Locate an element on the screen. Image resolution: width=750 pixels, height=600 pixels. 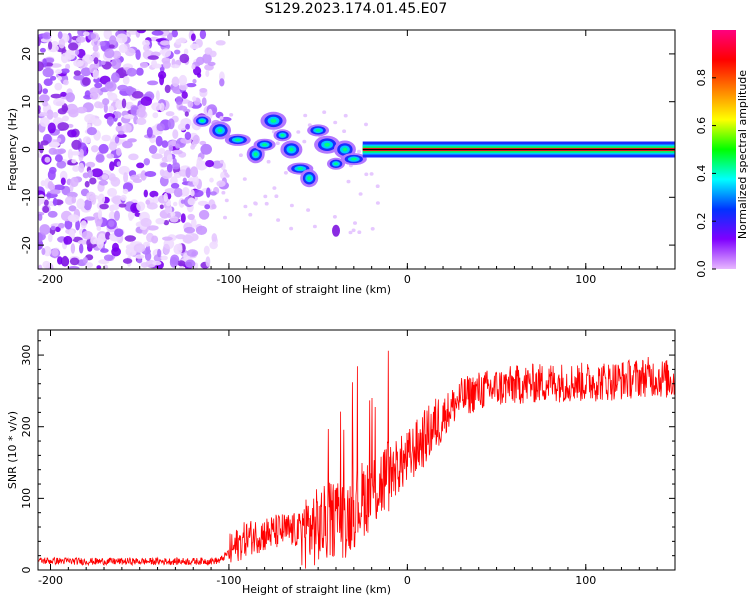
x-tick-label: 0 is located at coordinates (407, 279).